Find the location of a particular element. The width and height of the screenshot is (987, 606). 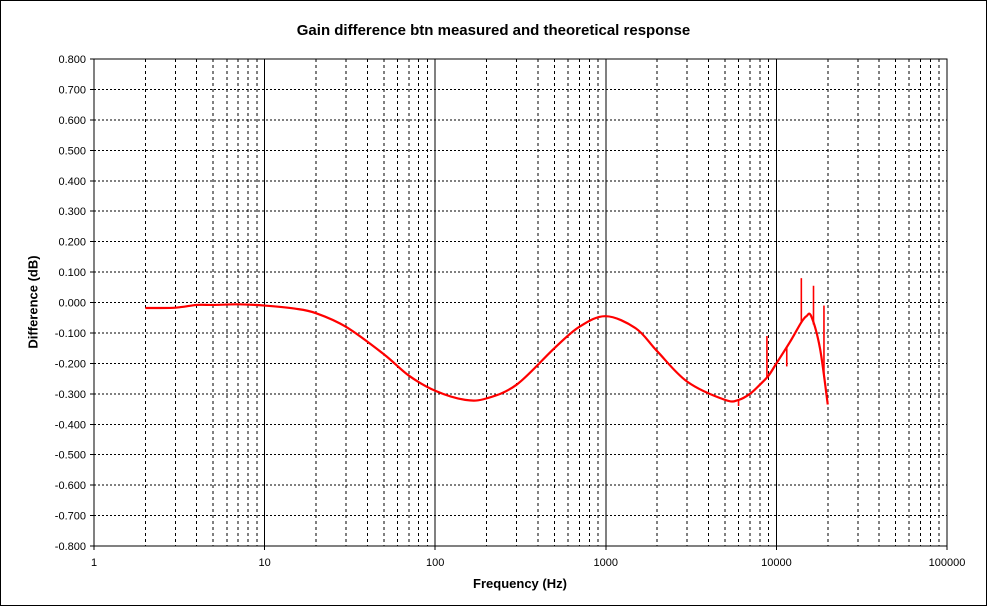

y-tick-label: 0.000 is located at coordinates (72, 304).